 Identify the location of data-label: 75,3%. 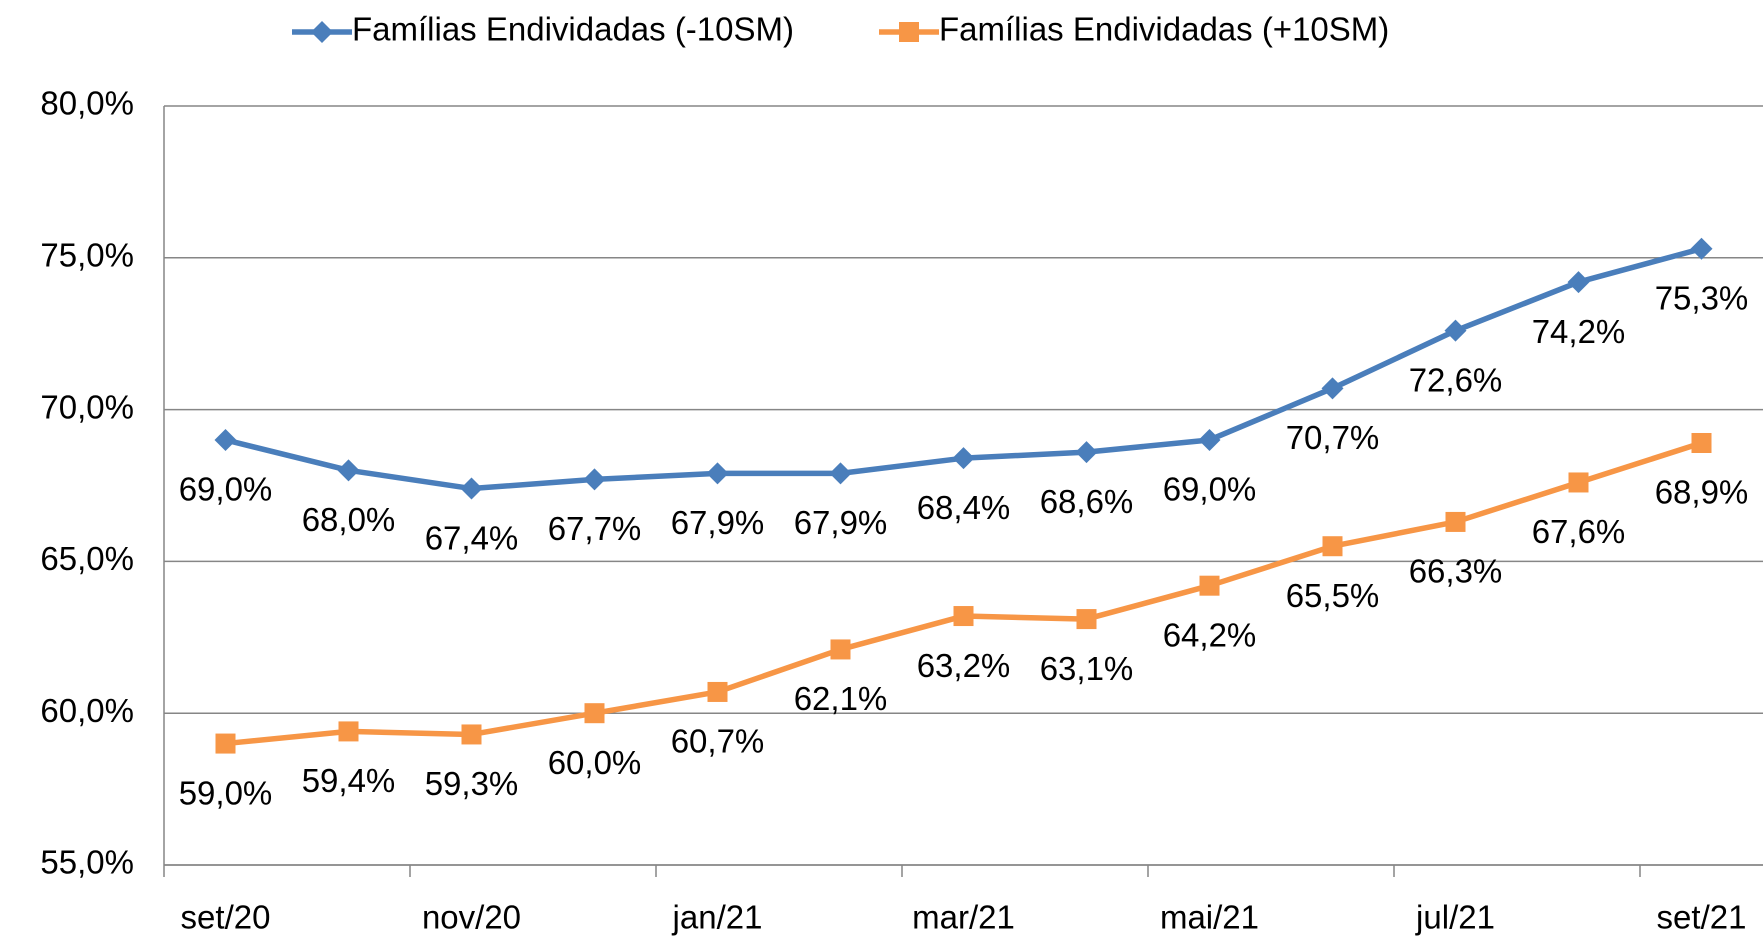
(1702, 297).